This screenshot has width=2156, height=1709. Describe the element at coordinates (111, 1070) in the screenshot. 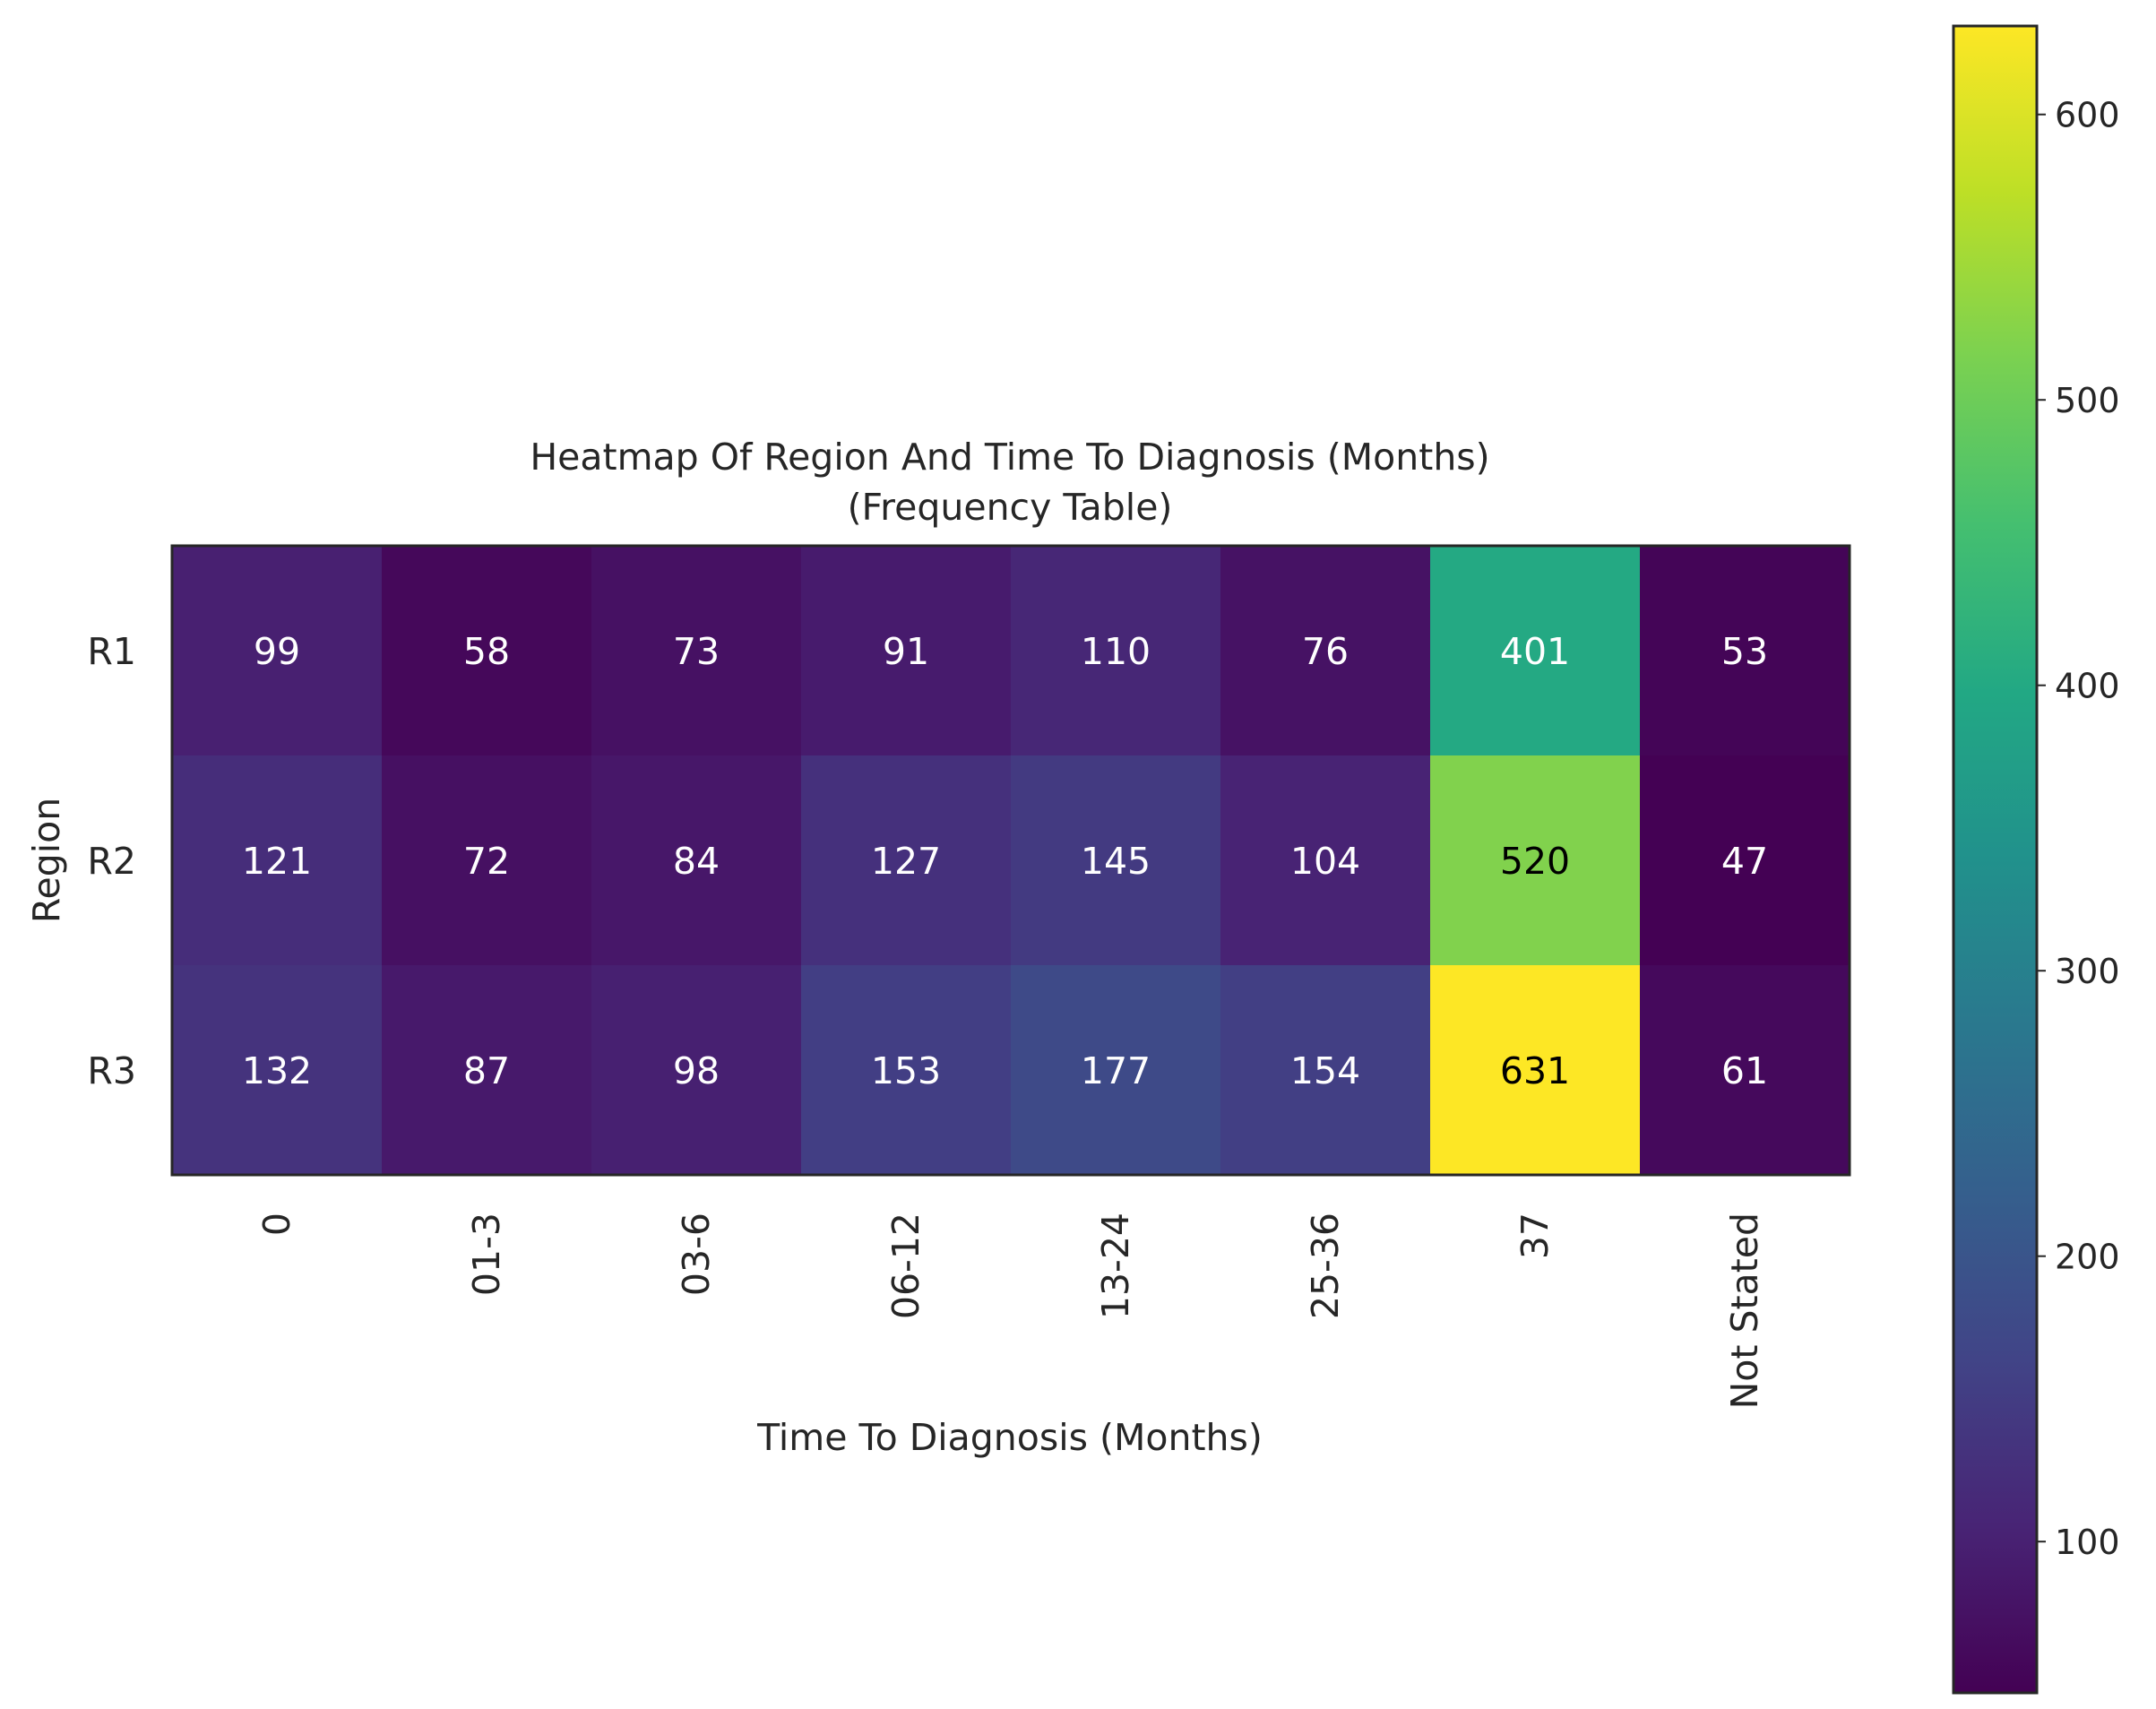

I see `y-tick-label: R3` at that location.